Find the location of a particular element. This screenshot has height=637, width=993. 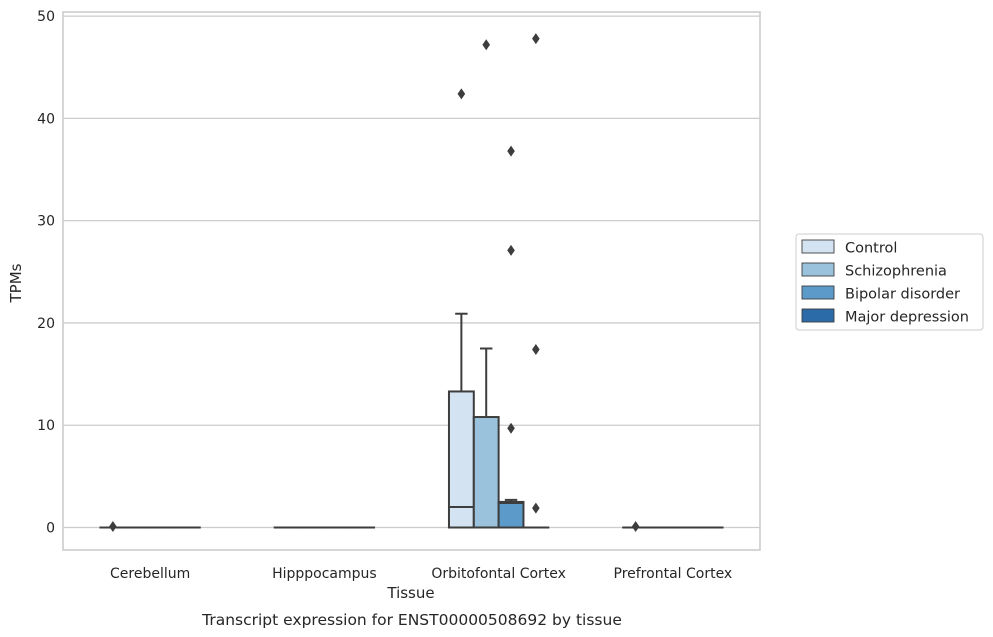

legend-label: Major depression is located at coordinates (907, 318).